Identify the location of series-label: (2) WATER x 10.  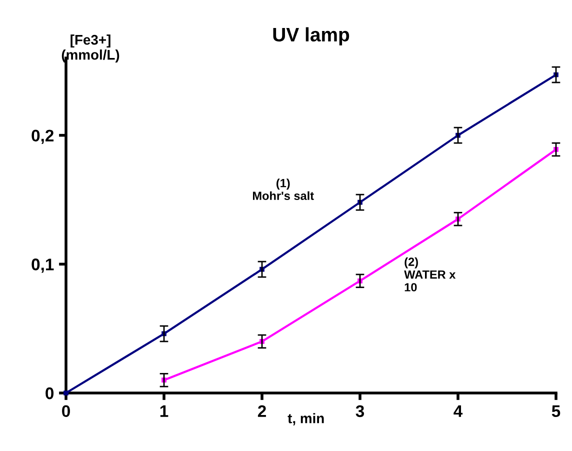
(430, 274).